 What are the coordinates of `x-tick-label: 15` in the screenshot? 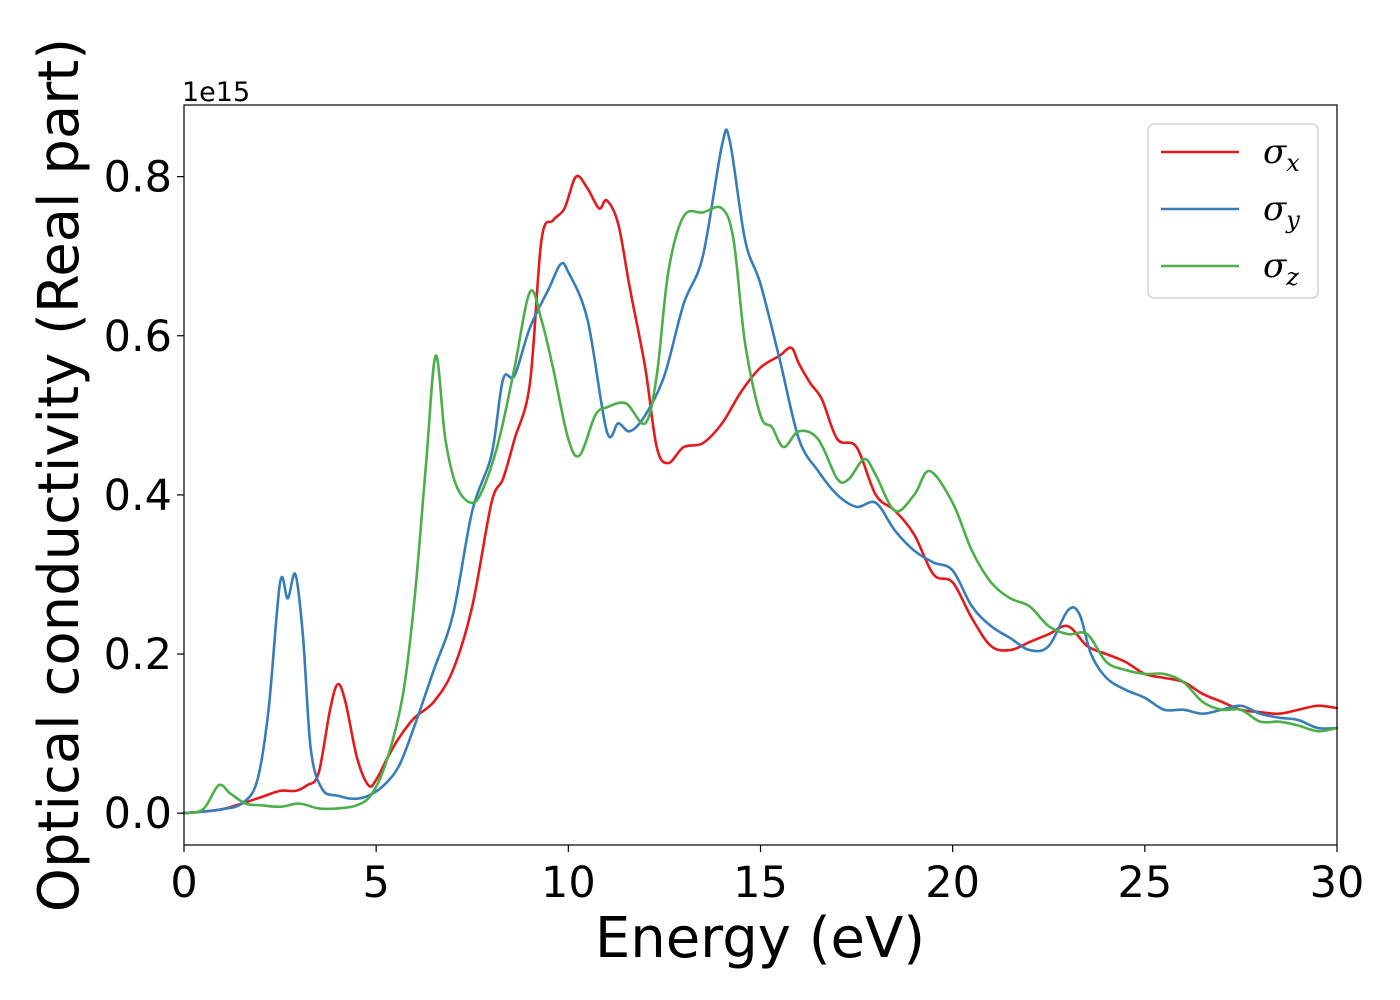 It's located at (760, 883).